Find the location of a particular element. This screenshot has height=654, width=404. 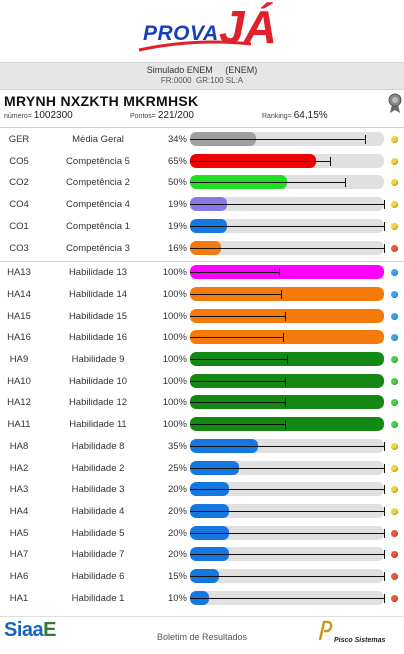

ranking-value: 64,15% is located at coordinates (310, 115).